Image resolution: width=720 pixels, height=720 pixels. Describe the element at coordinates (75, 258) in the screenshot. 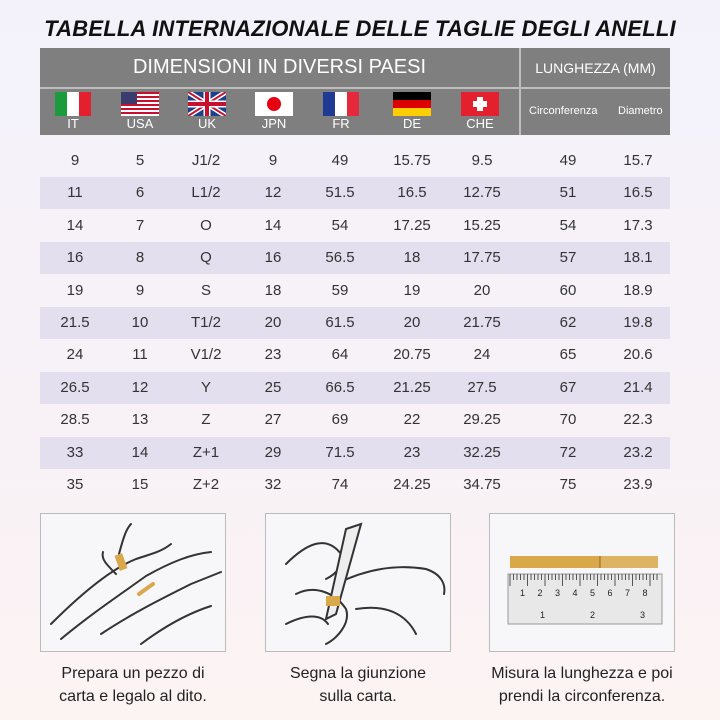

I see `cell-it: 16` at that location.